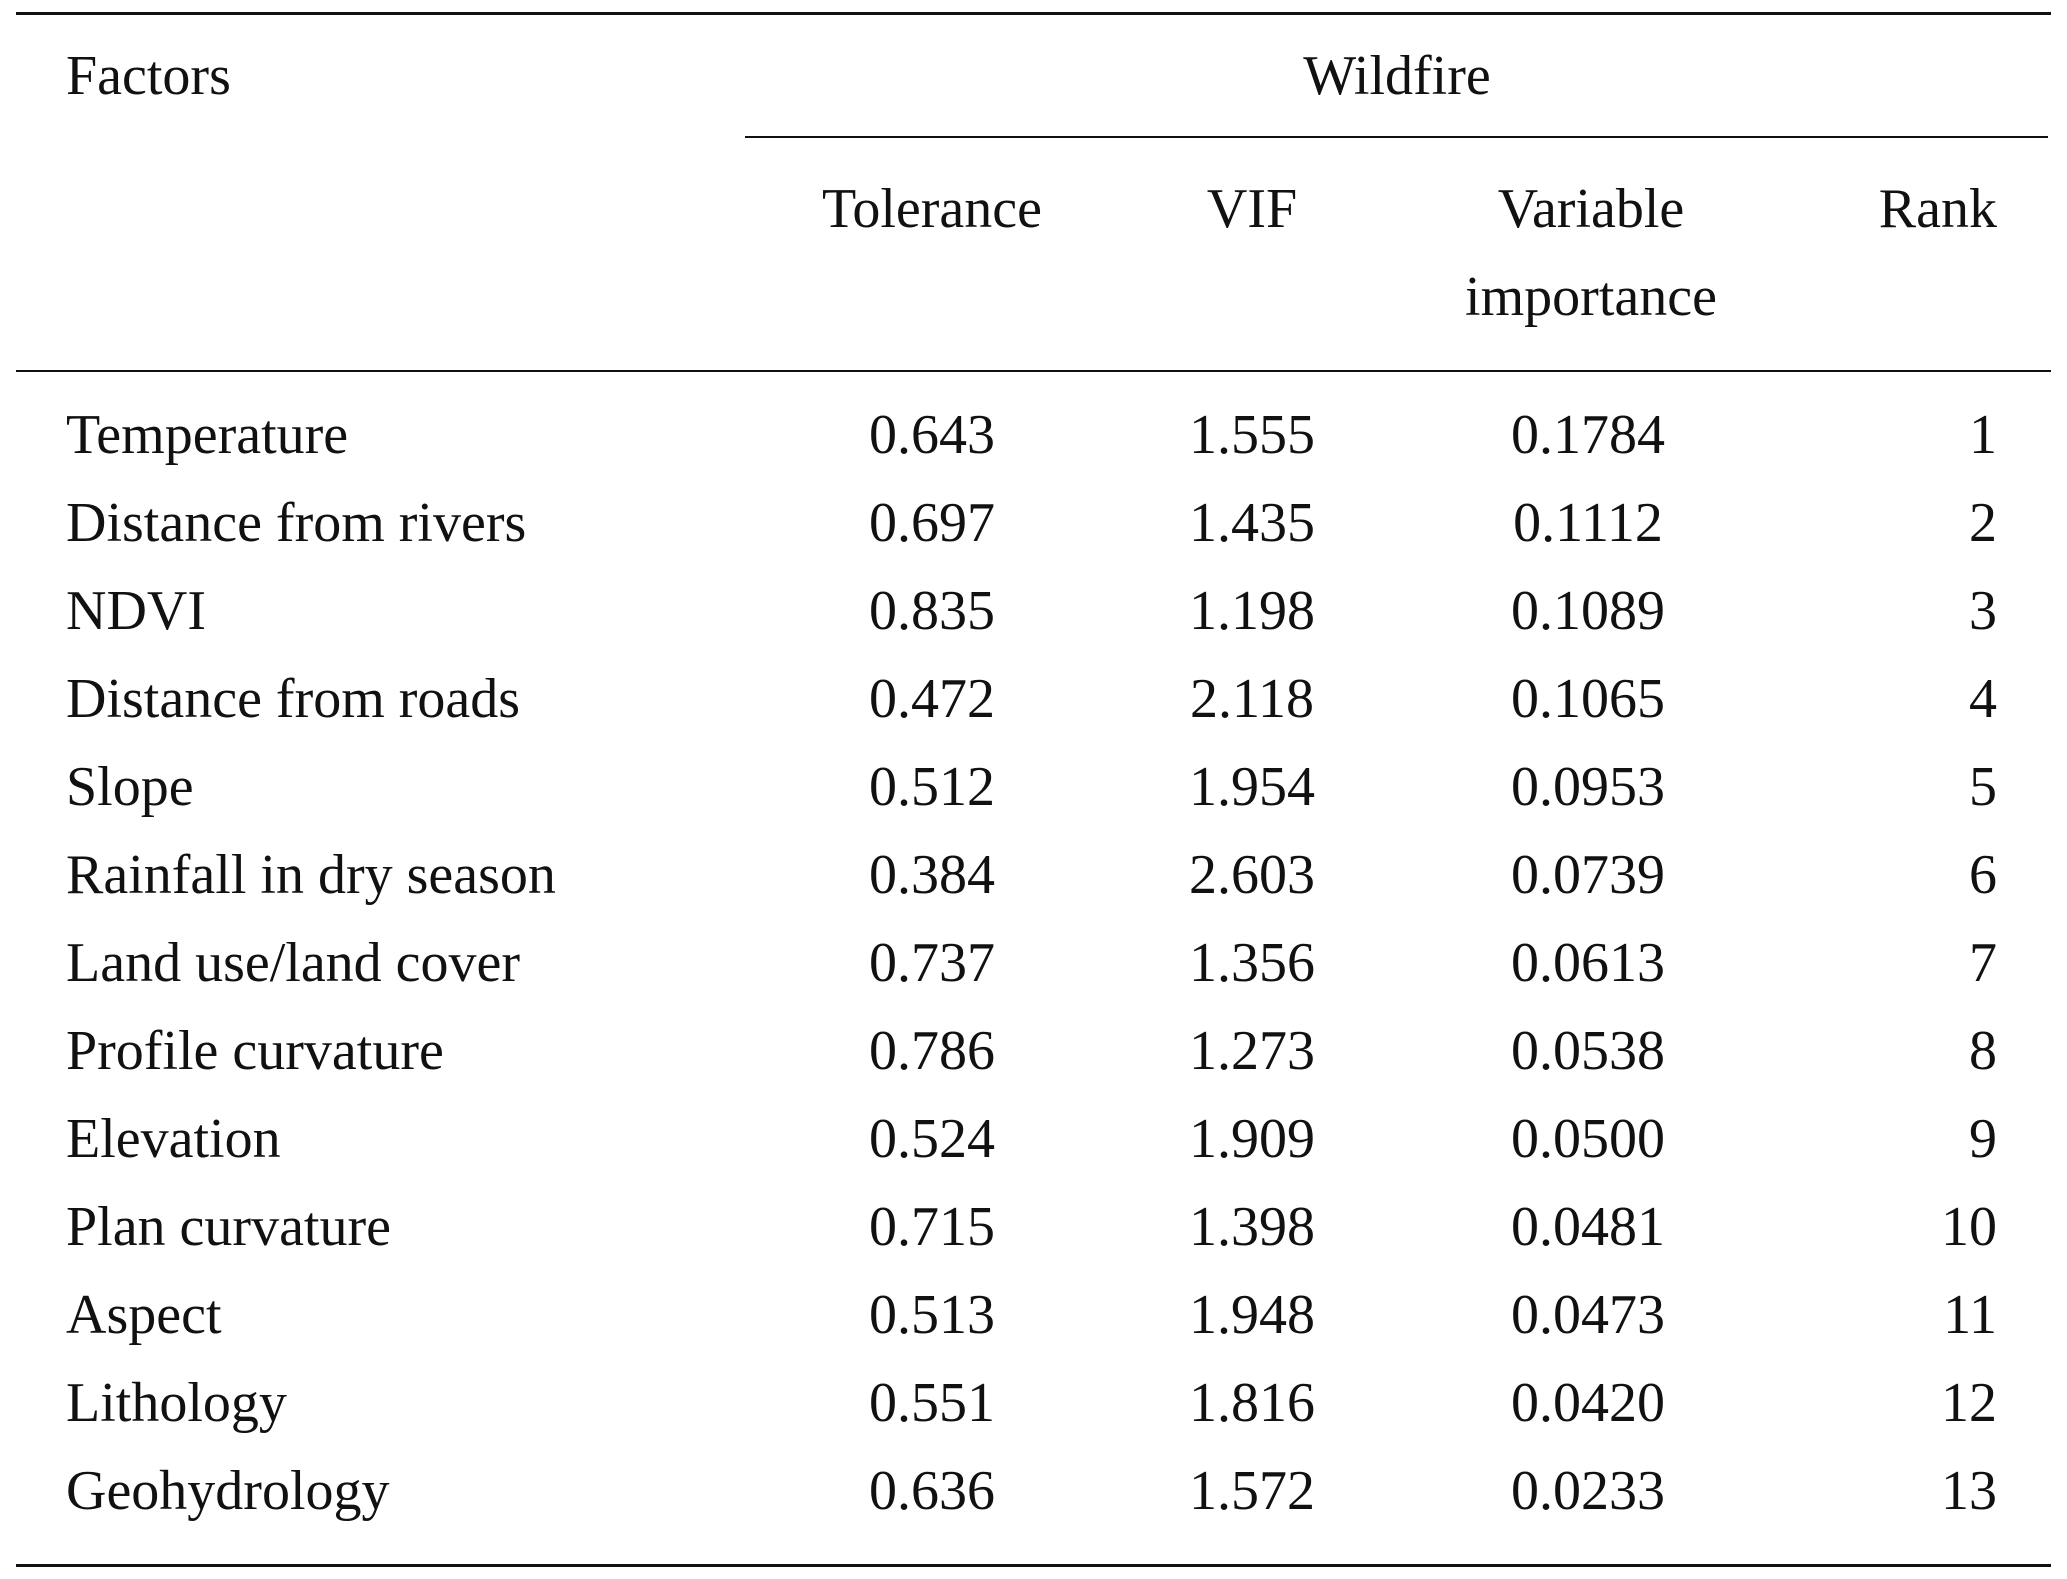 The height and width of the screenshot is (1579, 2067). Describe the element at coordinates (1033, 1565) in the screenshot. I see `bottom-rule` at that location.